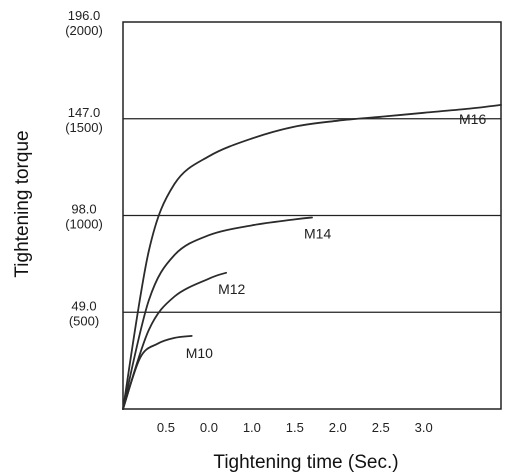  Describe the element at coordinates (305, 462) in the screenshot. I see `x-axis-title: Tightening time (Sec.)` at that location.